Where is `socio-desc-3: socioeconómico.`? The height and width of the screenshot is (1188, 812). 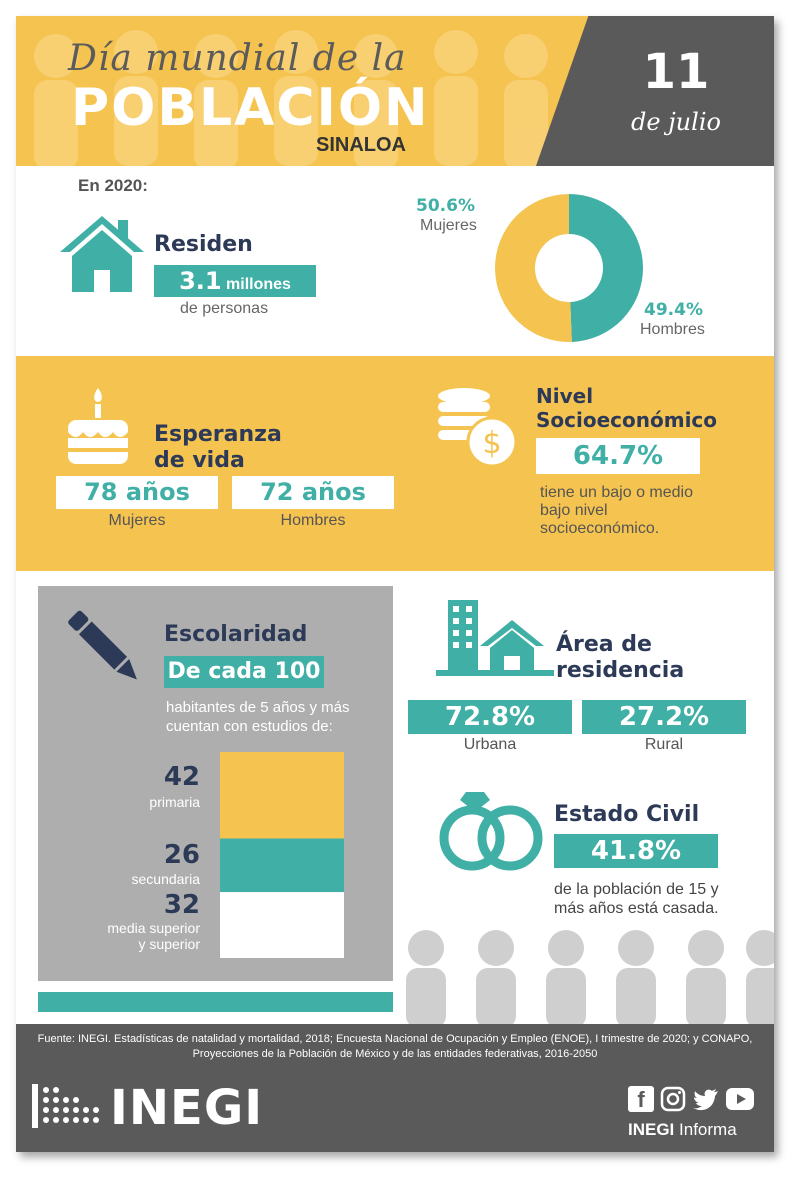
socio-desc-3: socioeconómico. is located at coordinates (600, 528).